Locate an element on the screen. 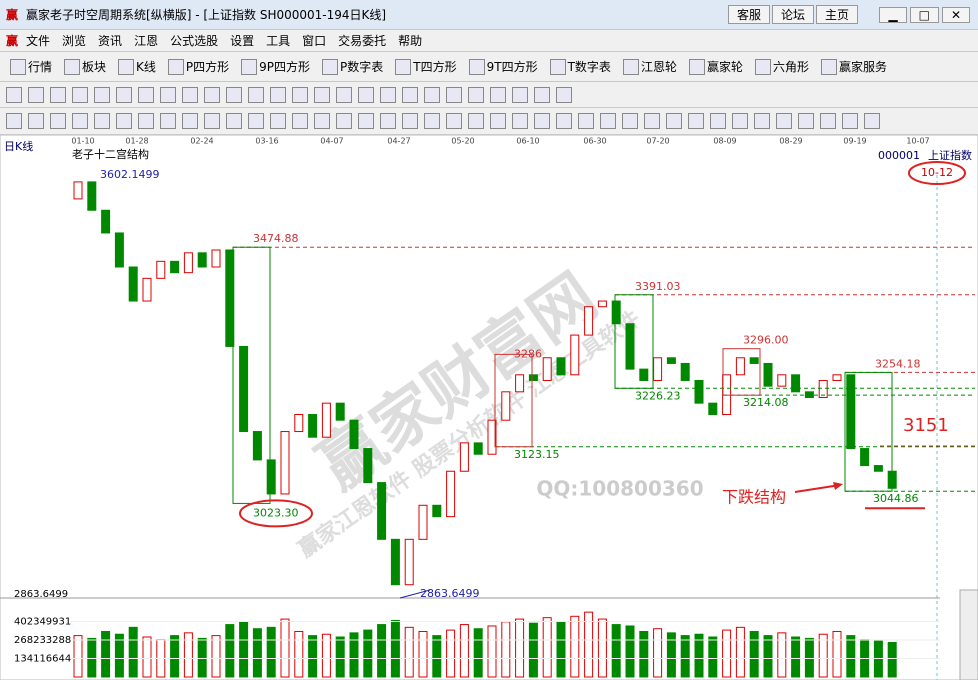 The width and height of the screenshot is (978, 680). menu-item: 资讯 is located at coordinates (110, 41).